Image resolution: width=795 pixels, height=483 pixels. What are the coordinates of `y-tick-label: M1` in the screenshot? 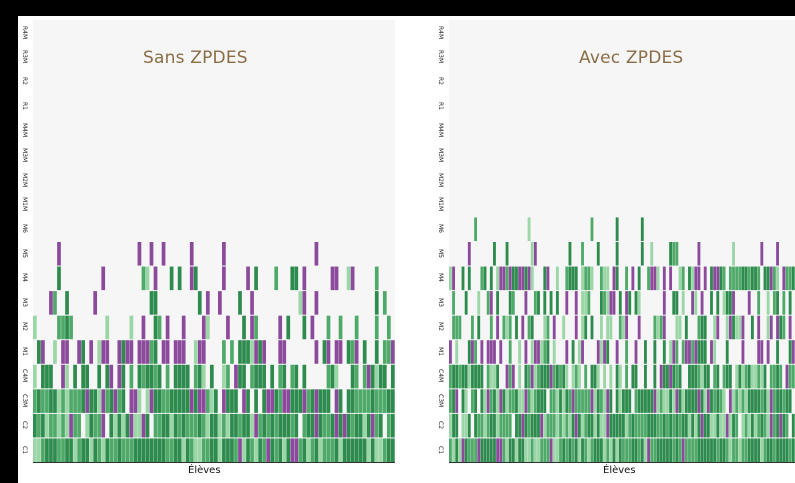 It's located at (440, 351).